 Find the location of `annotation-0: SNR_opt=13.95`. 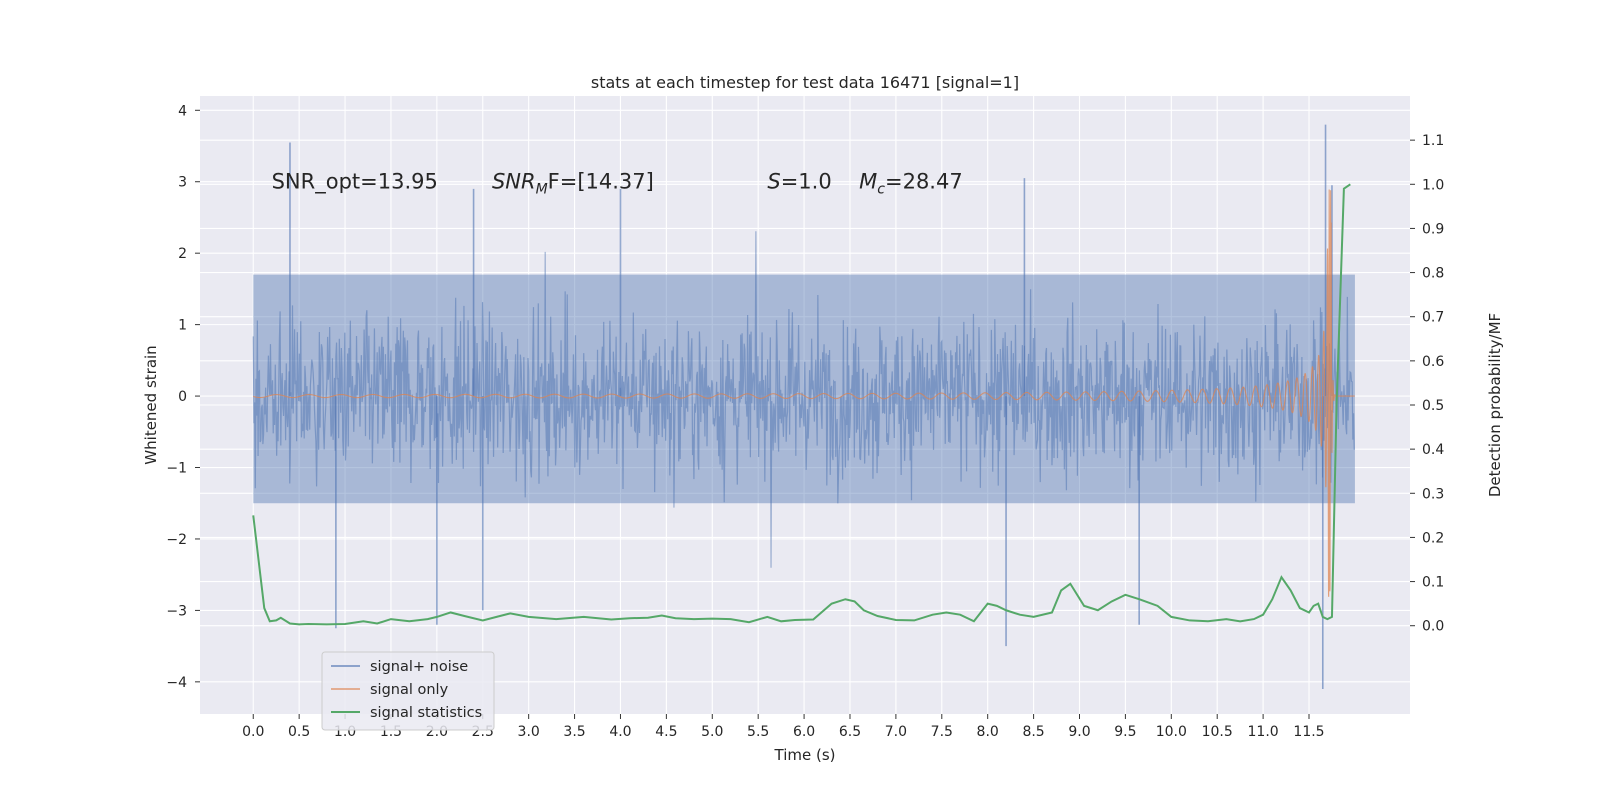

annotation-0: SNR_opt=13.95 is located at coordinates (355, 182).